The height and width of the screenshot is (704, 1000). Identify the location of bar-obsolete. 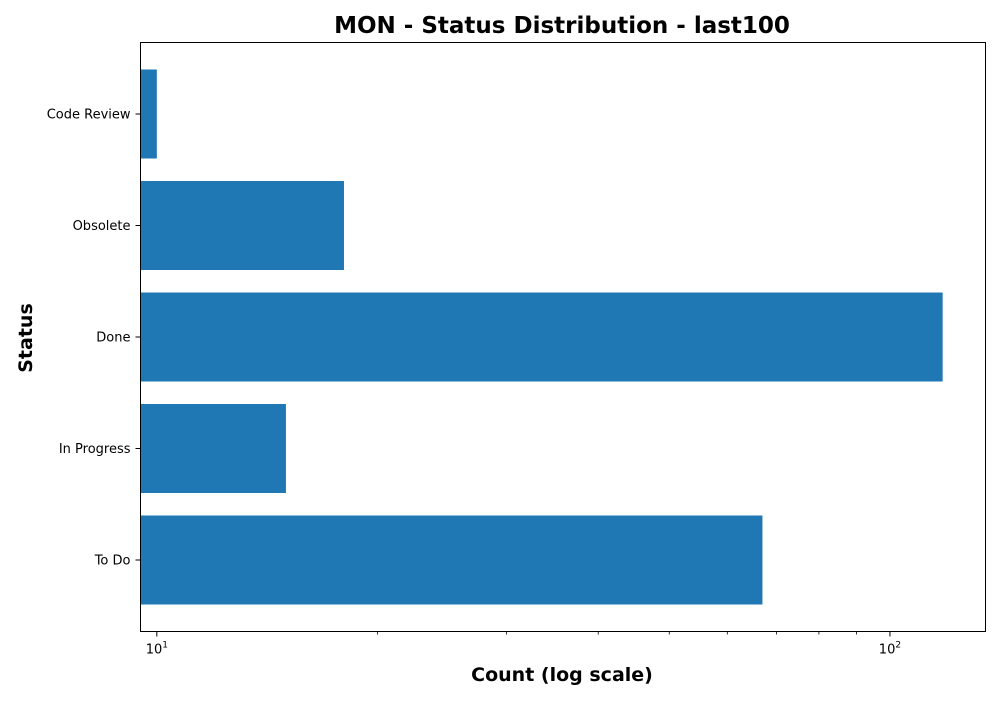
(242, 225).